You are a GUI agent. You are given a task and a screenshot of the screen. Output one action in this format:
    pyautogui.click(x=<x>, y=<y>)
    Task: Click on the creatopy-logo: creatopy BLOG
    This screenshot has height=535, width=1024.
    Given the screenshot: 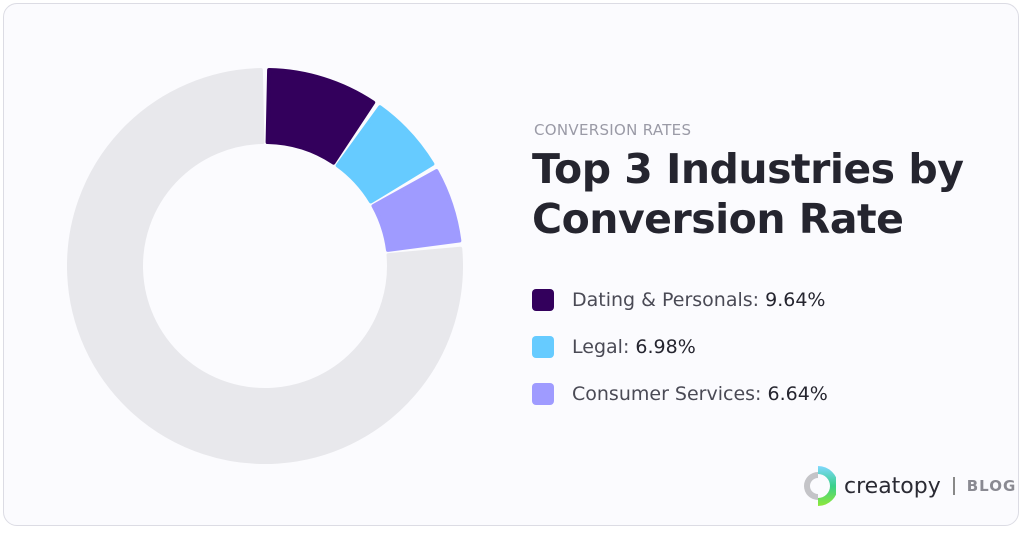 What is the action you would take?
    pyautogui.click(x=910, y=486)
    